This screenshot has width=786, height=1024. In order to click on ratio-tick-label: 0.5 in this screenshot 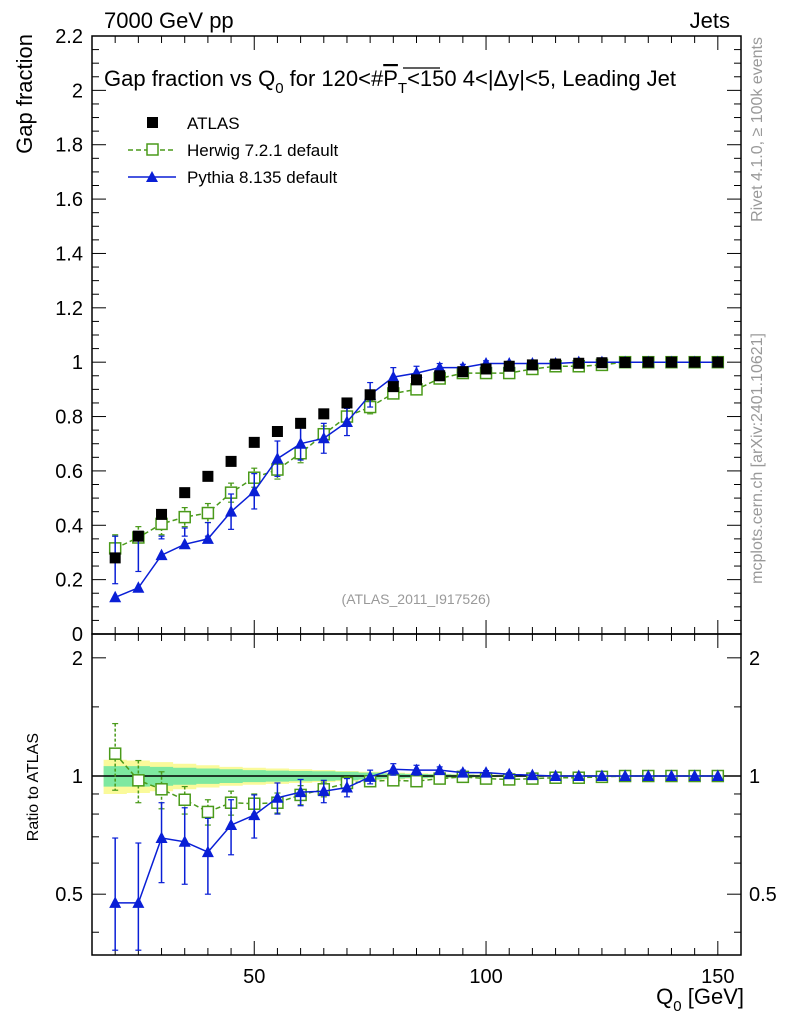, I will do `click(69, 895)`.